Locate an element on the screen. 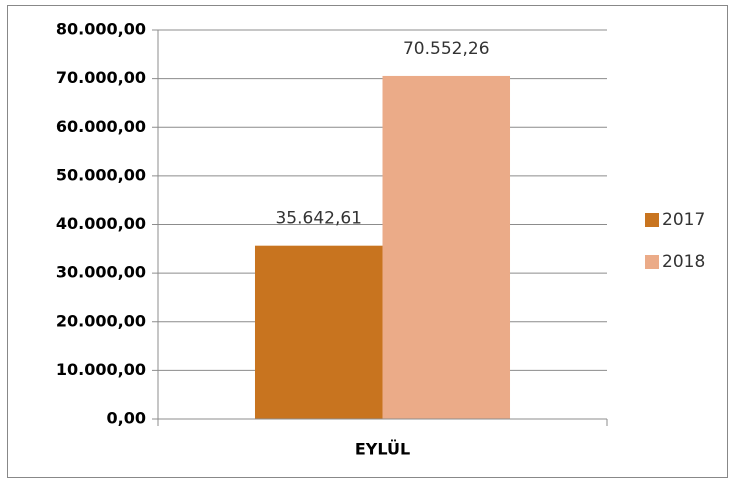  value-label: 35.642,61 is located at coordinates (318, 219).